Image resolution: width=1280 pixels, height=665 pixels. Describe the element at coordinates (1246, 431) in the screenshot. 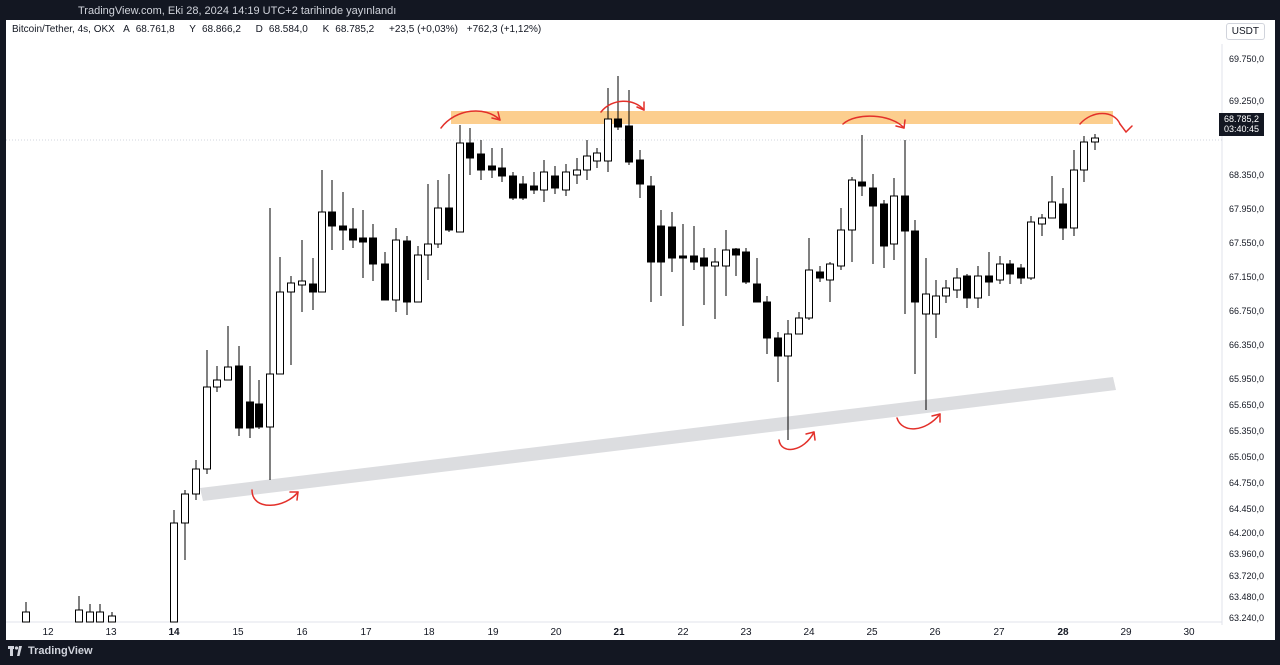

I see `price-axis-tick: 65.350,0` at that location.